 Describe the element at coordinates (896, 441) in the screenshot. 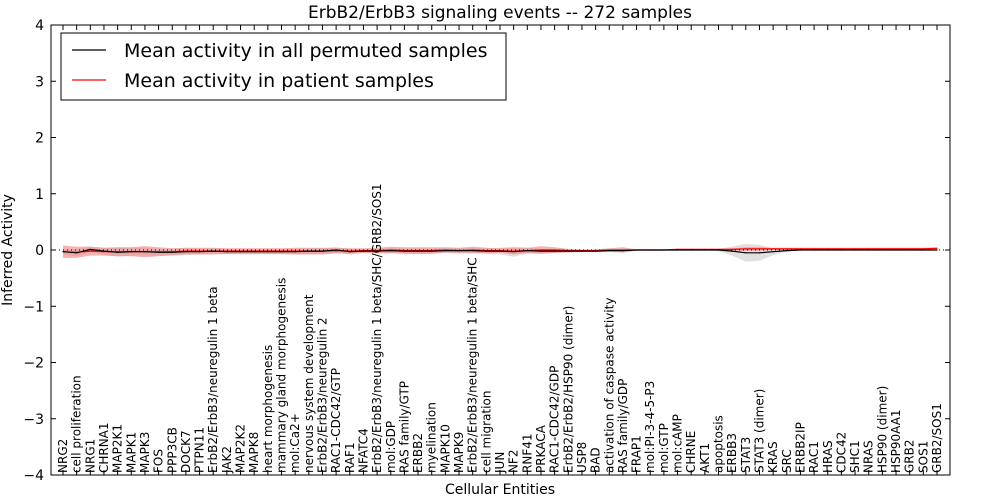

I see `x-tick-label: HSP90AA1` at that location.